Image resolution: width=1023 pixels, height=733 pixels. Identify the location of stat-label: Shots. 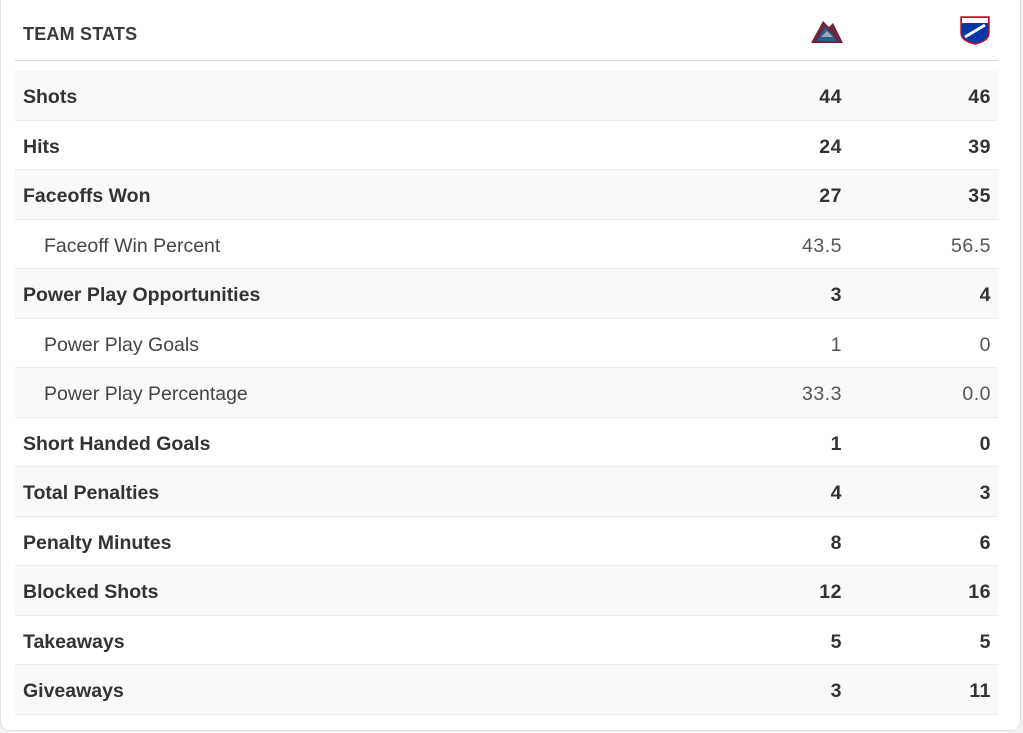
(50, 97).